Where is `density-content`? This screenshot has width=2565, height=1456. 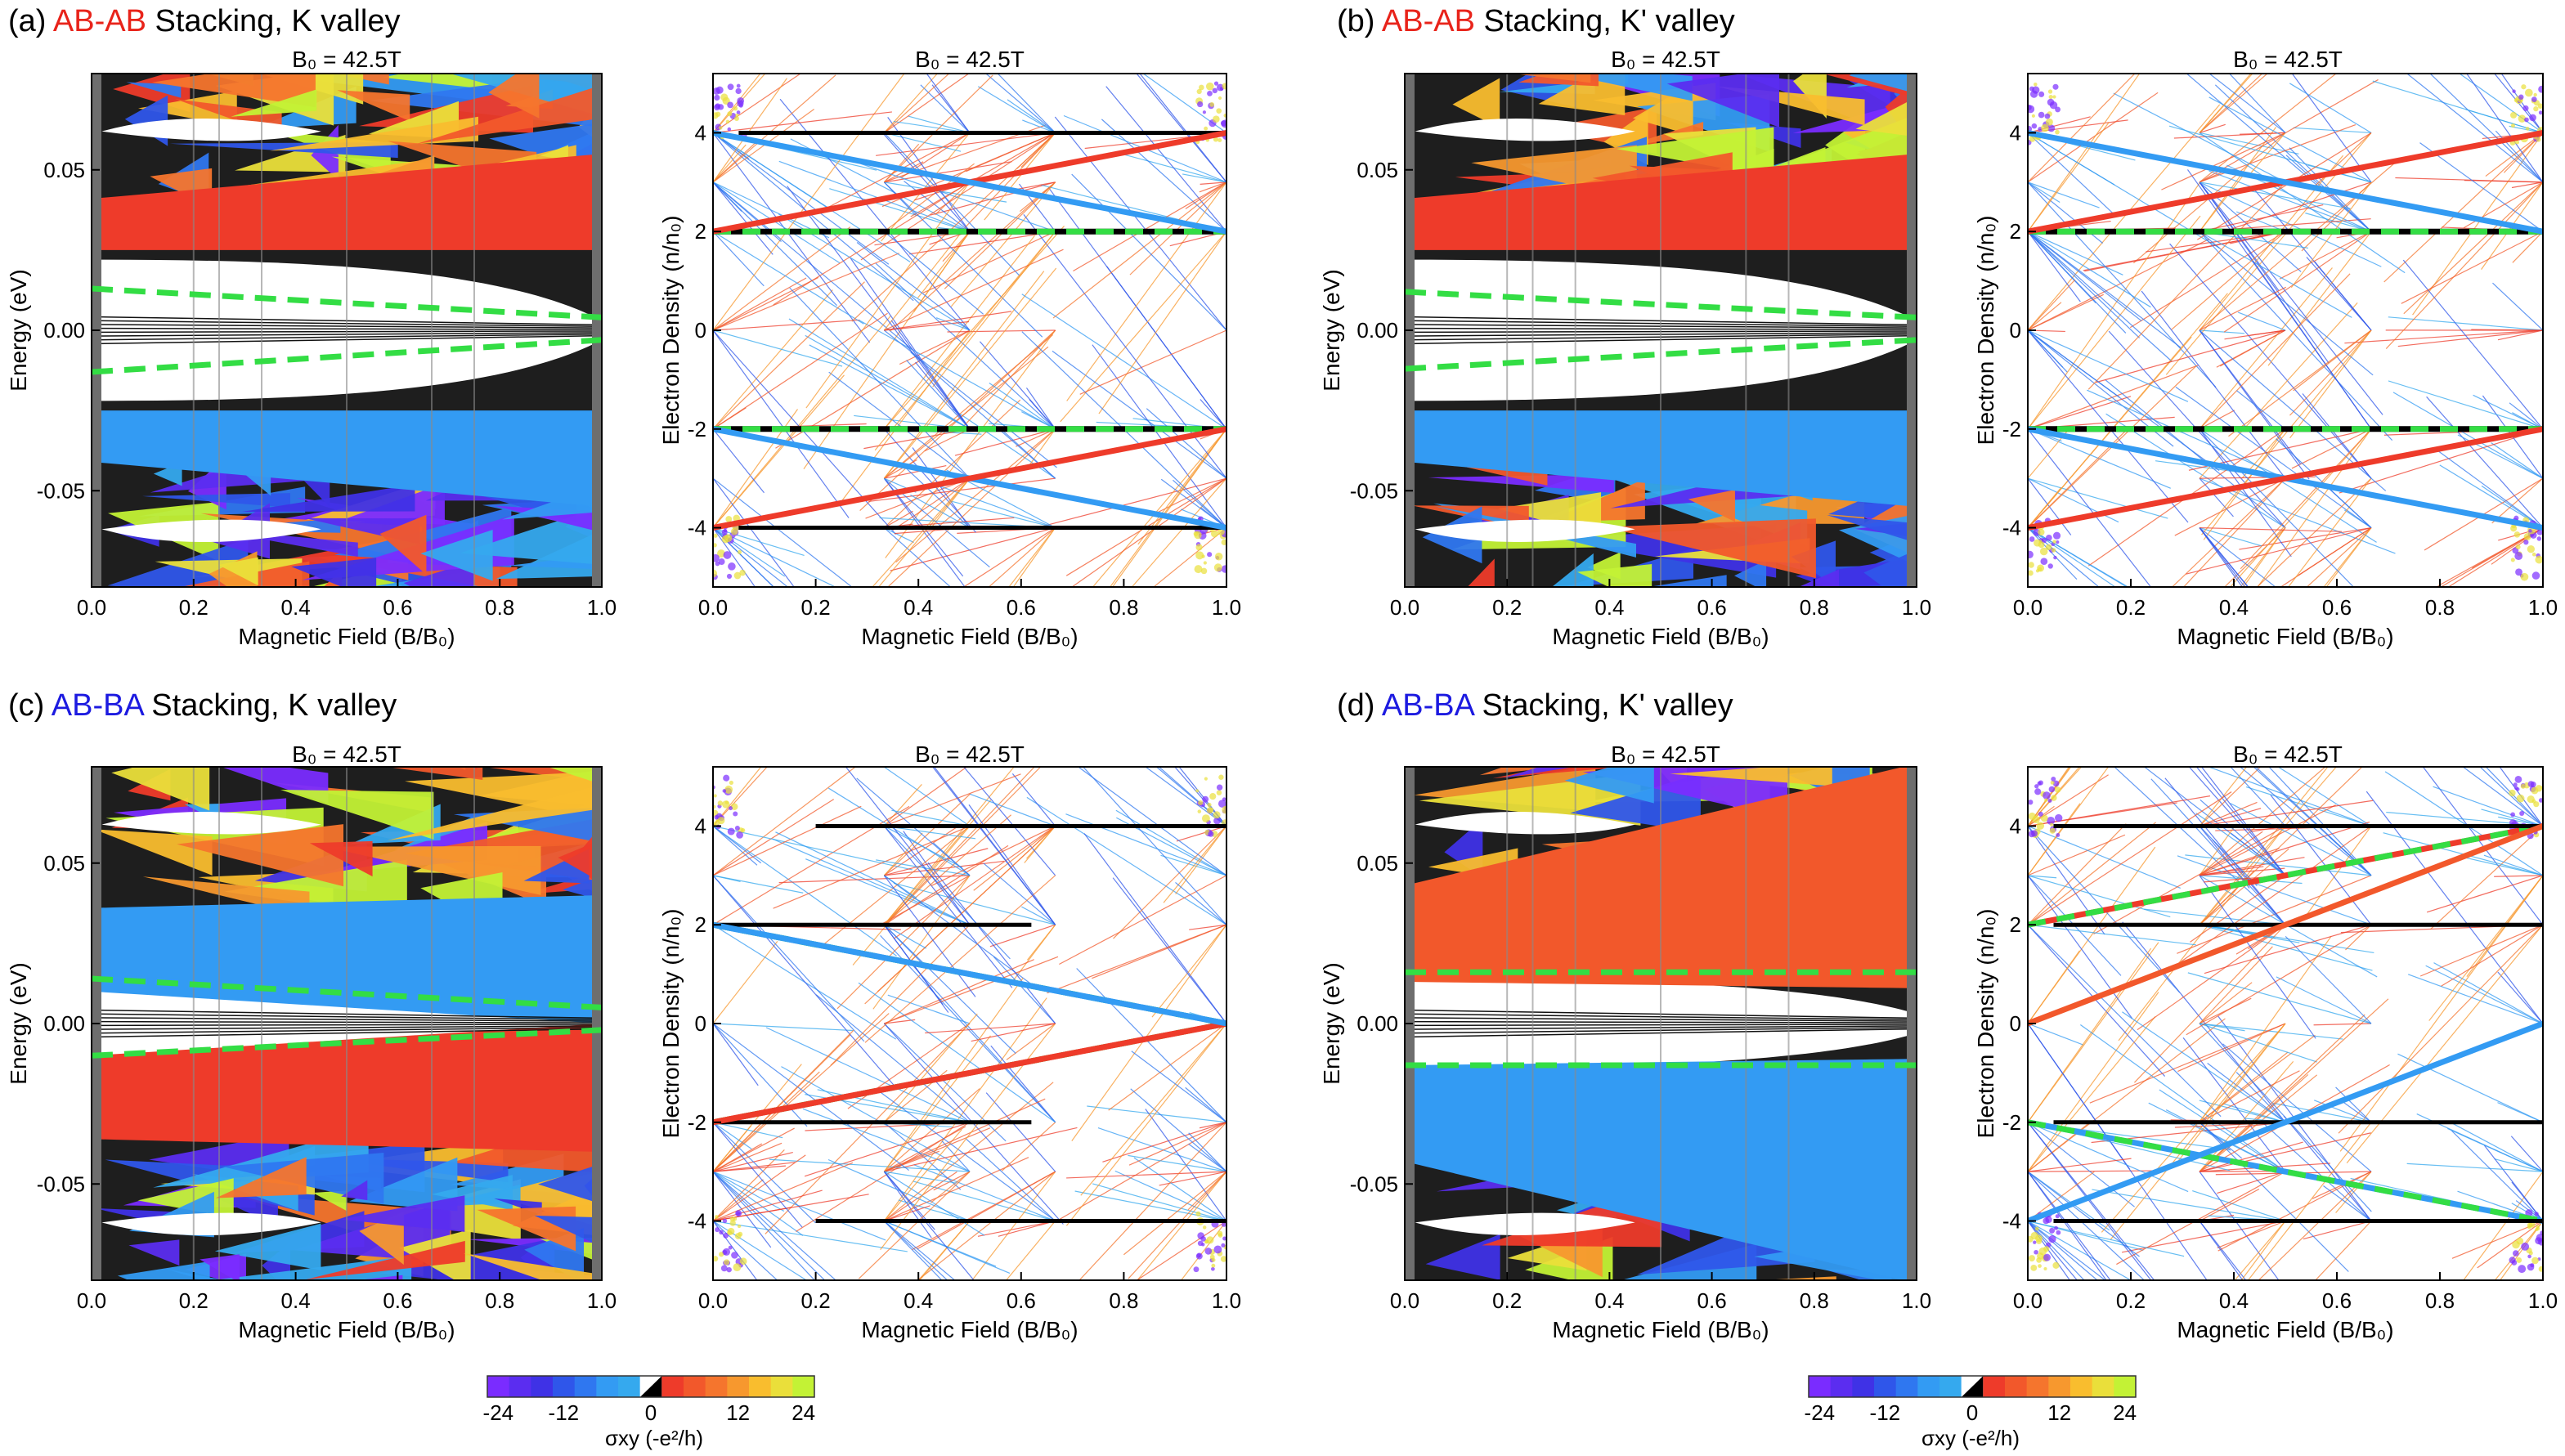
density-content is located at coordinates (2286, 330).